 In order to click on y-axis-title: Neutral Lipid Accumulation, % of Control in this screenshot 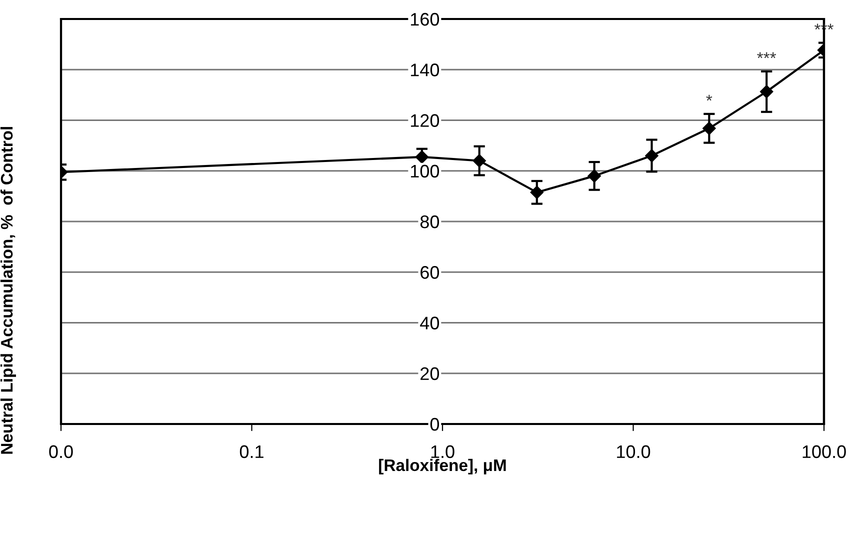, I will do `click(8, 290)`.